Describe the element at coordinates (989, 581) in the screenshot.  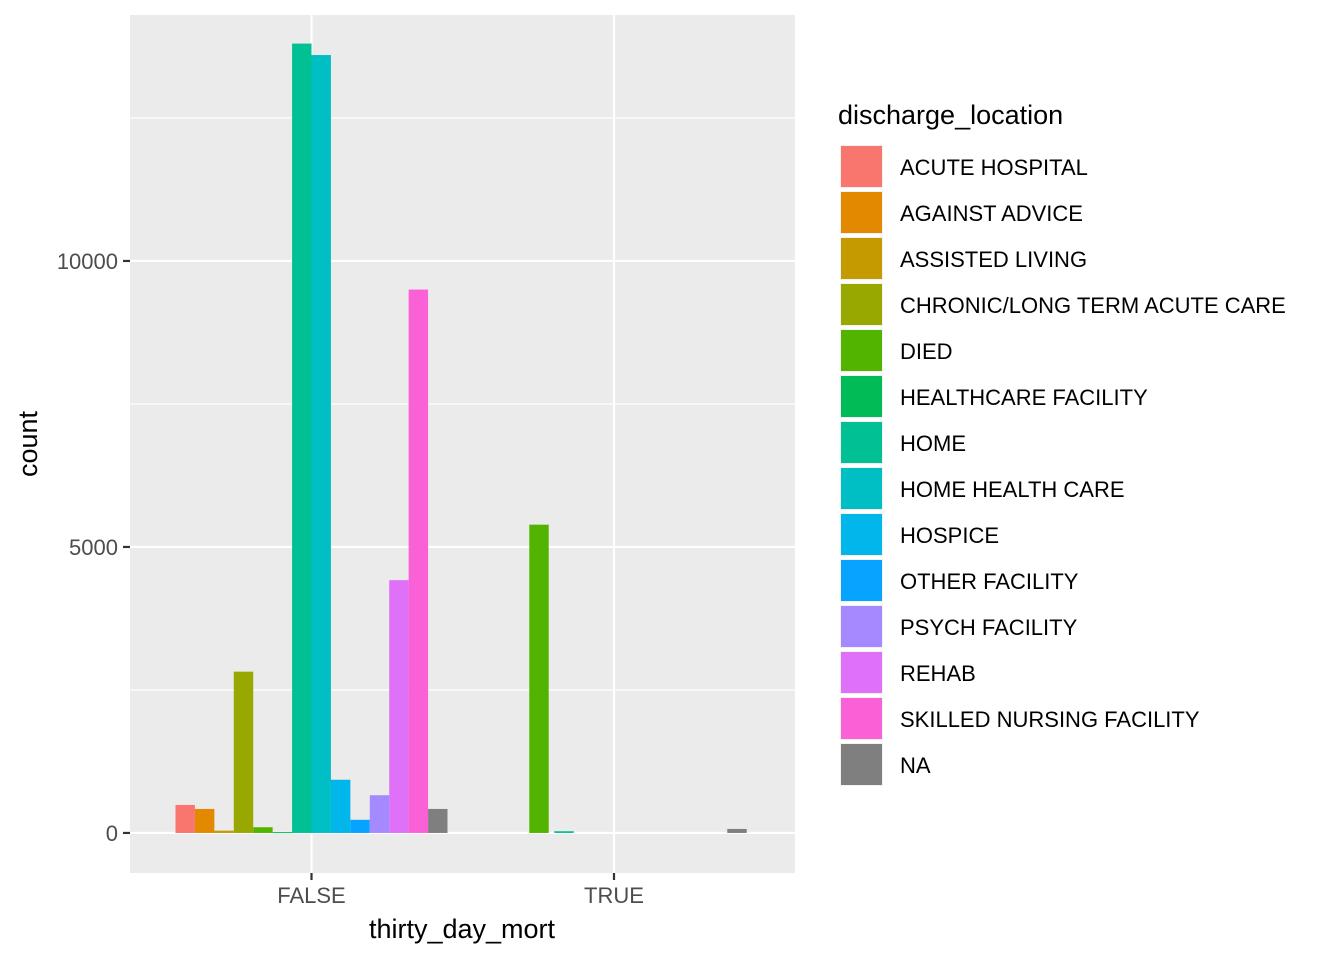
I see `legend-label: OTHER FACILITY` at that location.